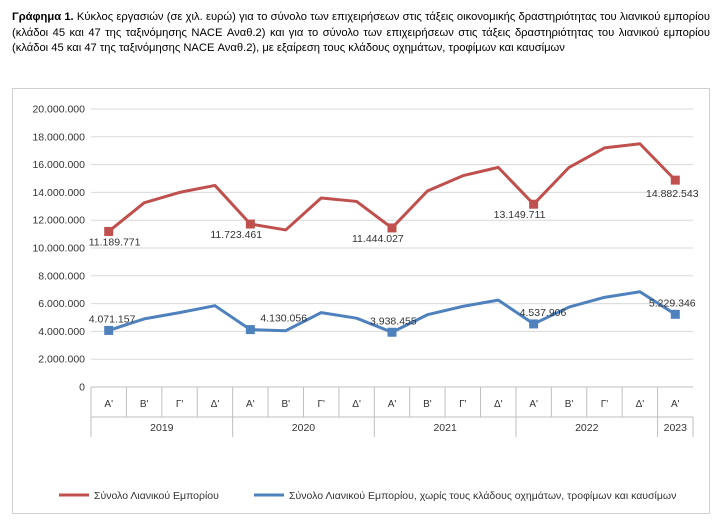  I want to click on year-label: 2022, so click(587, 428).